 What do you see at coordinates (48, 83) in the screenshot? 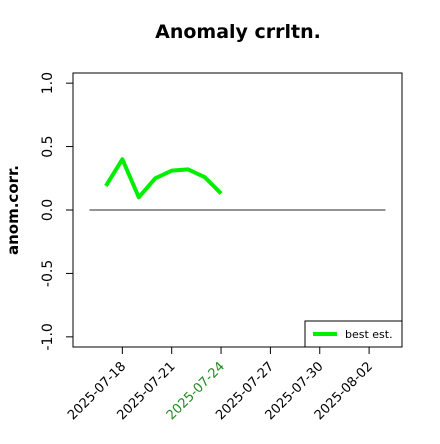
I see `y-tick-label: 1.0` at bounding box center [48, 83].